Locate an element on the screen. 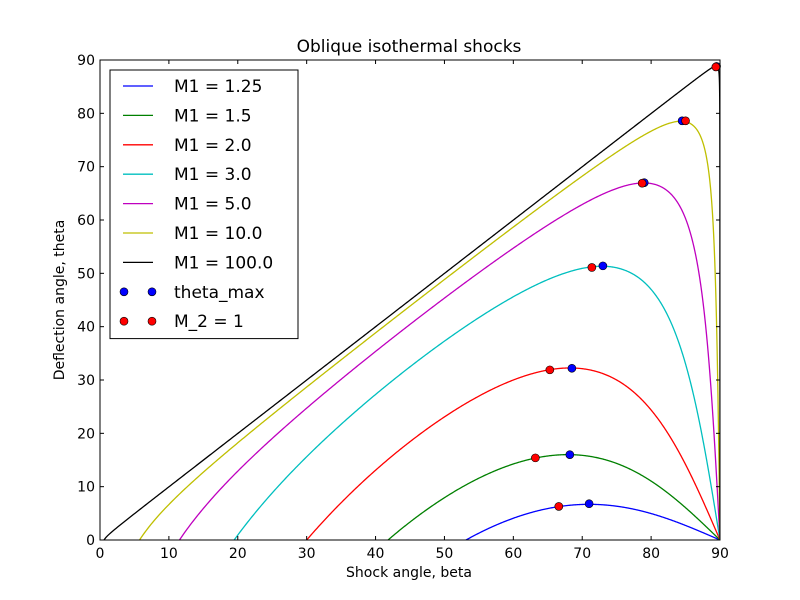  legend-label-5: M1 = 10.0 is located at coordinates (218, 234).